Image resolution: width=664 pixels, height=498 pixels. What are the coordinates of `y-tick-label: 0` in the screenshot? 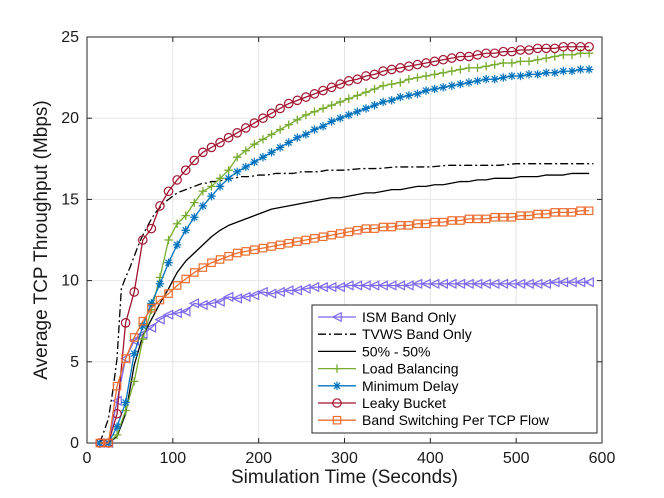 It's located at (74, 443).